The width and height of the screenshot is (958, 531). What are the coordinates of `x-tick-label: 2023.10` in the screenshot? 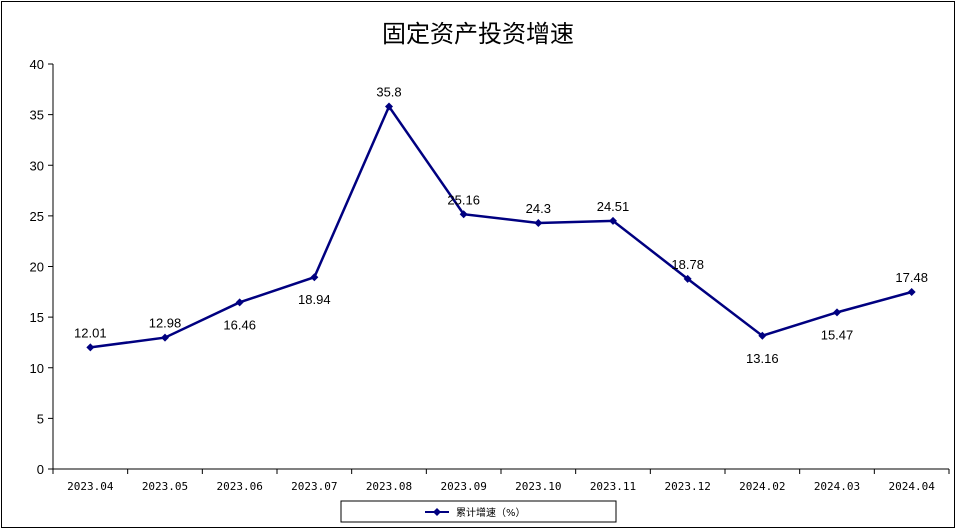 It's located at (538, 486).